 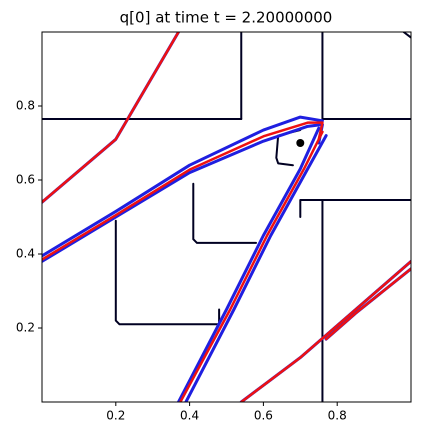 I want to click on x-tick-label: 0.6, so click(x=263, y=416).